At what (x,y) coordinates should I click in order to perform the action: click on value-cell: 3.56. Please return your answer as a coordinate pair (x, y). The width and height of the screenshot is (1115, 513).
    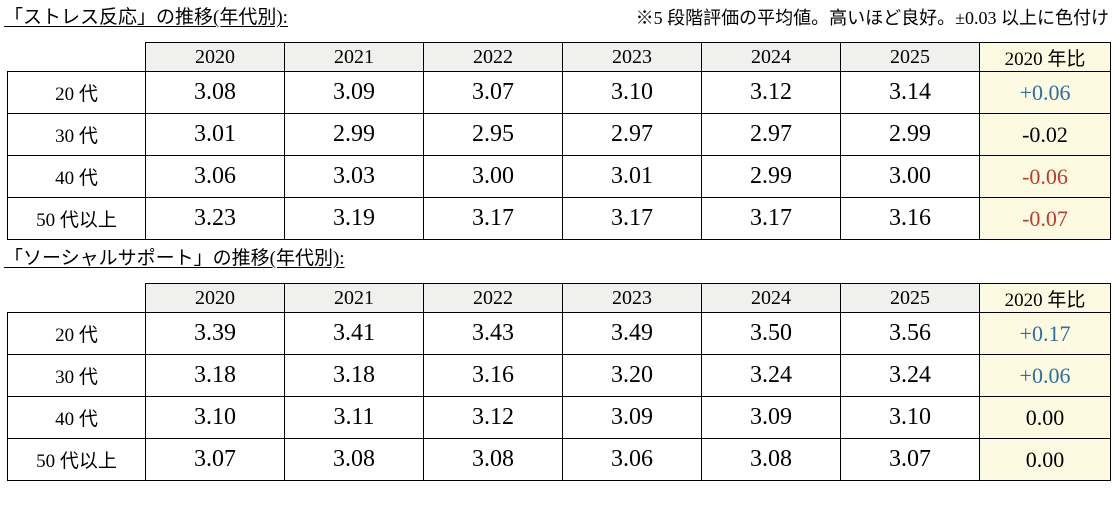
    Looking at the image, I should click on (910, 333).